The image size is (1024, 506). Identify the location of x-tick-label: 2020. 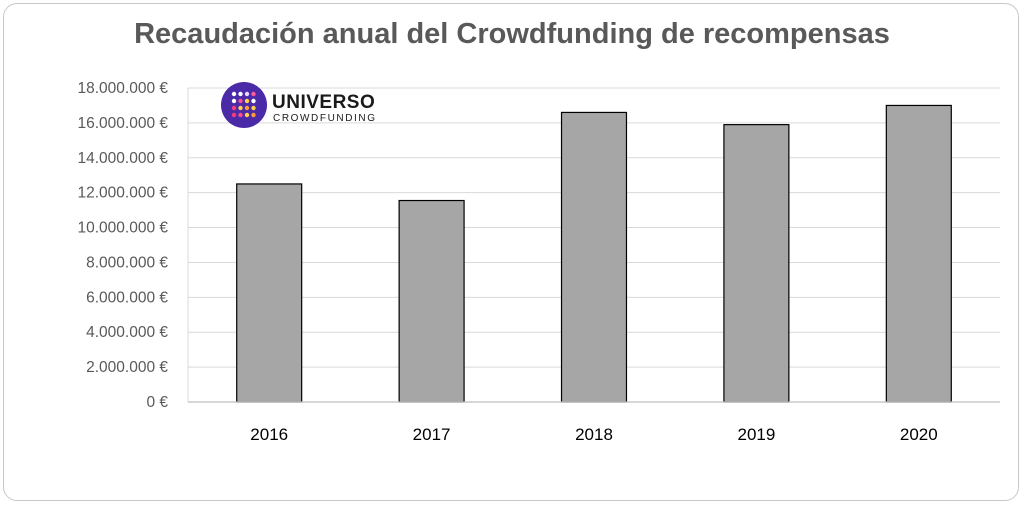
(919, 434).